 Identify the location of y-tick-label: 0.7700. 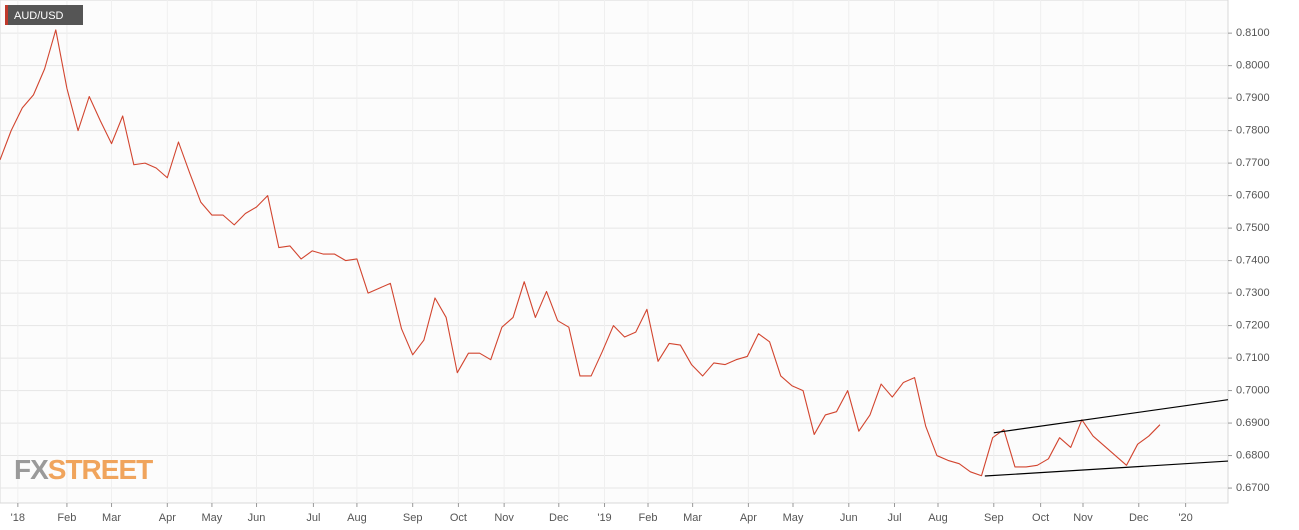
(1253, 163).